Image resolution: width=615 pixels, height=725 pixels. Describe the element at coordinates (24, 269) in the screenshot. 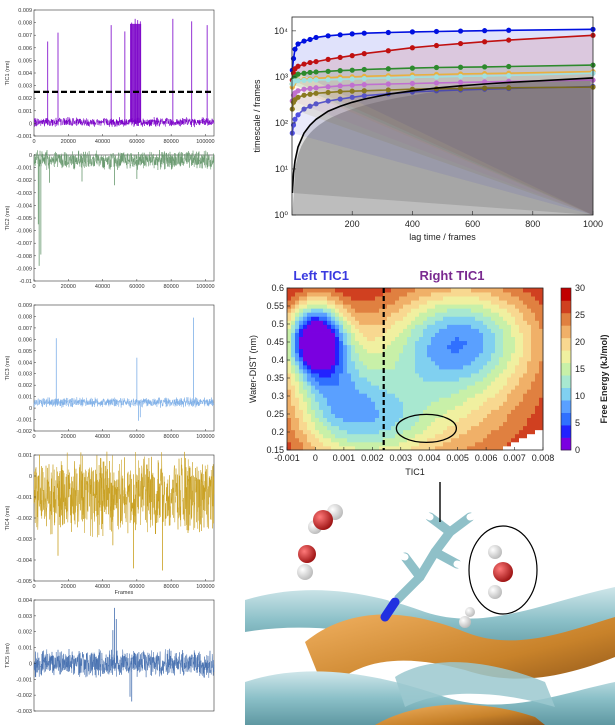

I see `y-tick-label: -0.009` at that location.